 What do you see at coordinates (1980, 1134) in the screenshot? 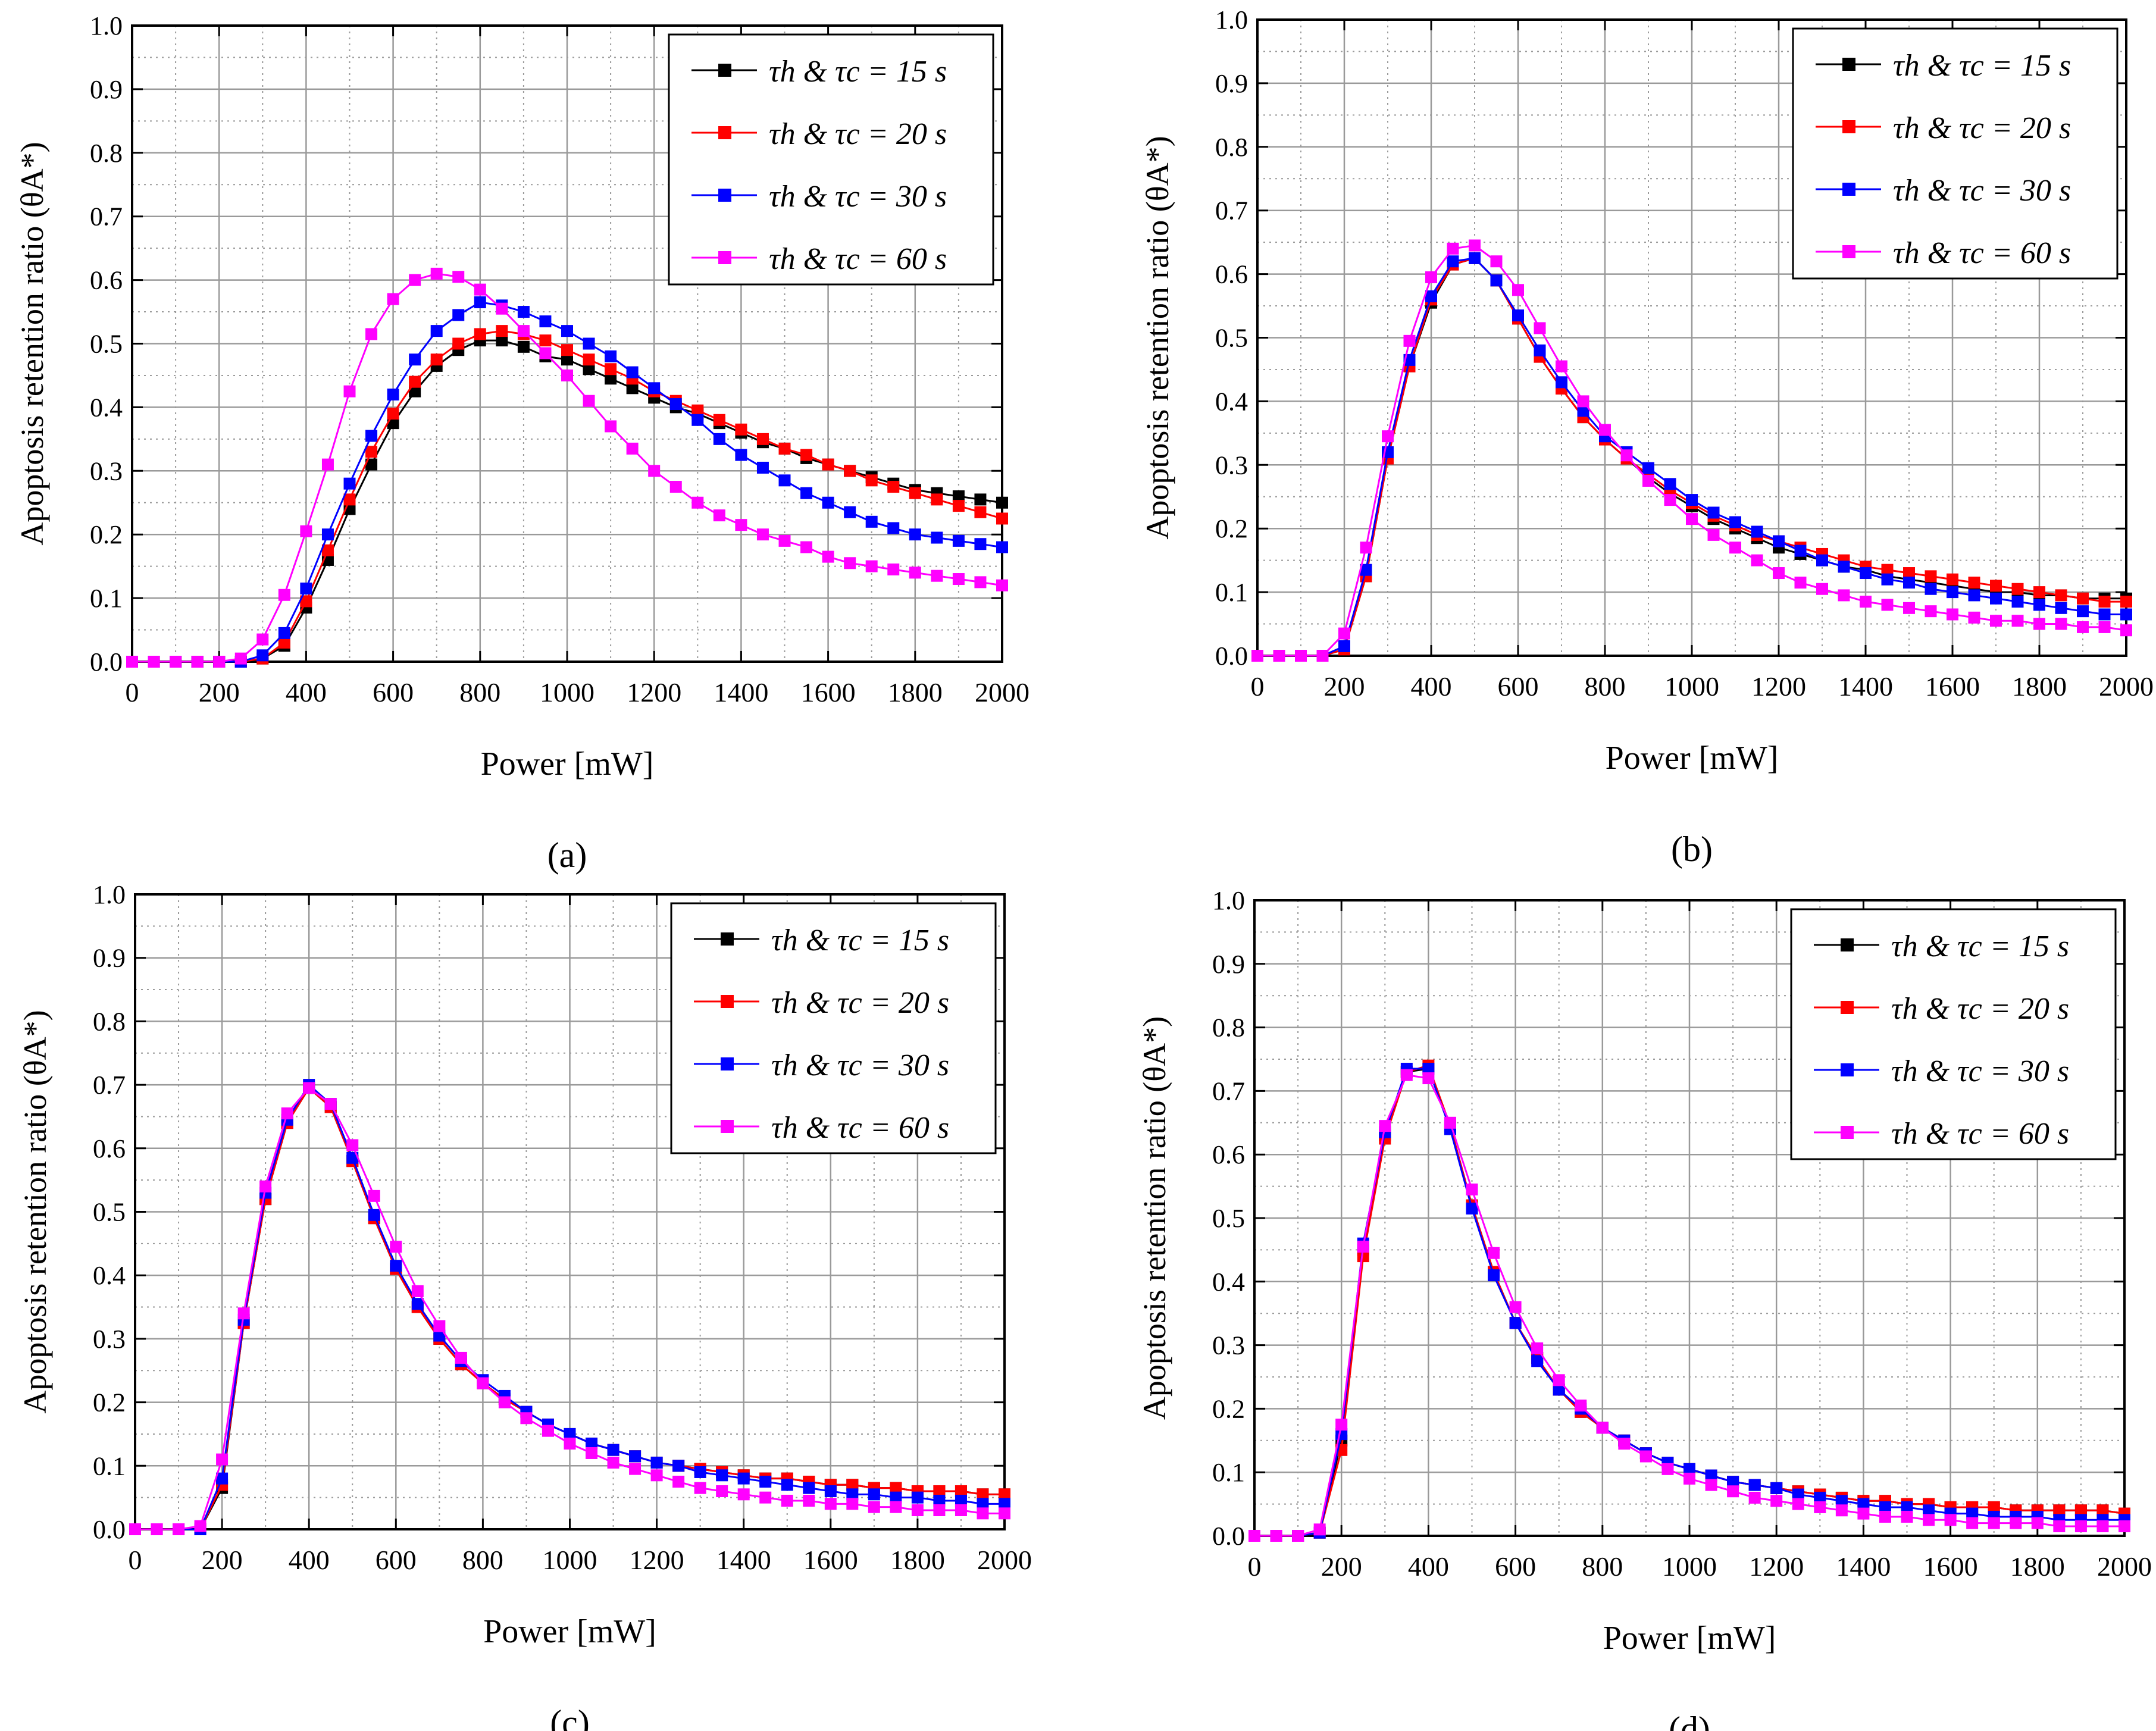
I see `legend-label: τh & τc = 60 s` at bounding box center [1980, 1134].